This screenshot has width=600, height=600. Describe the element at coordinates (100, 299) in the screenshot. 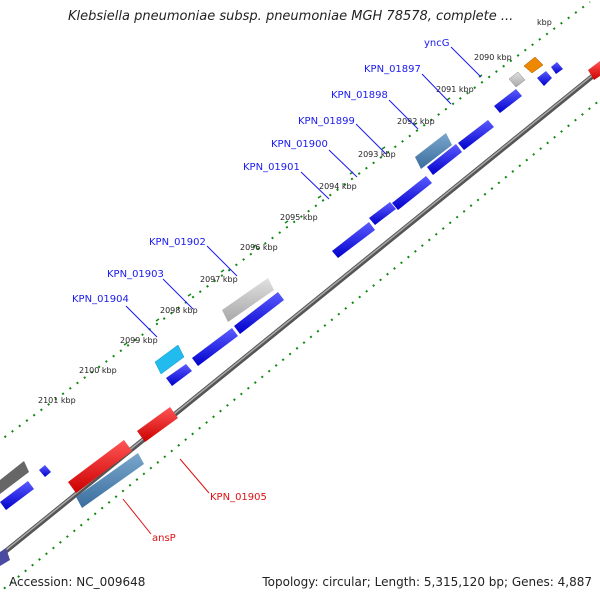

I see `gene-label-KPN_01904: KPN_01904` at that location.